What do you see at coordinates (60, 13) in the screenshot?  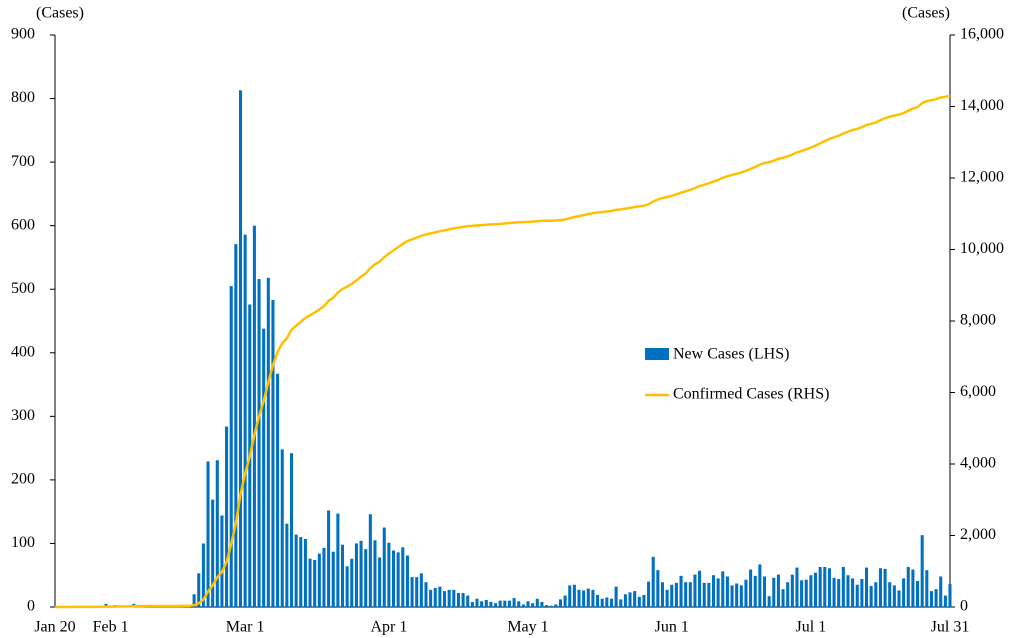 I see `y-axis-label: (Cases)` at bounding box center [60, 13].